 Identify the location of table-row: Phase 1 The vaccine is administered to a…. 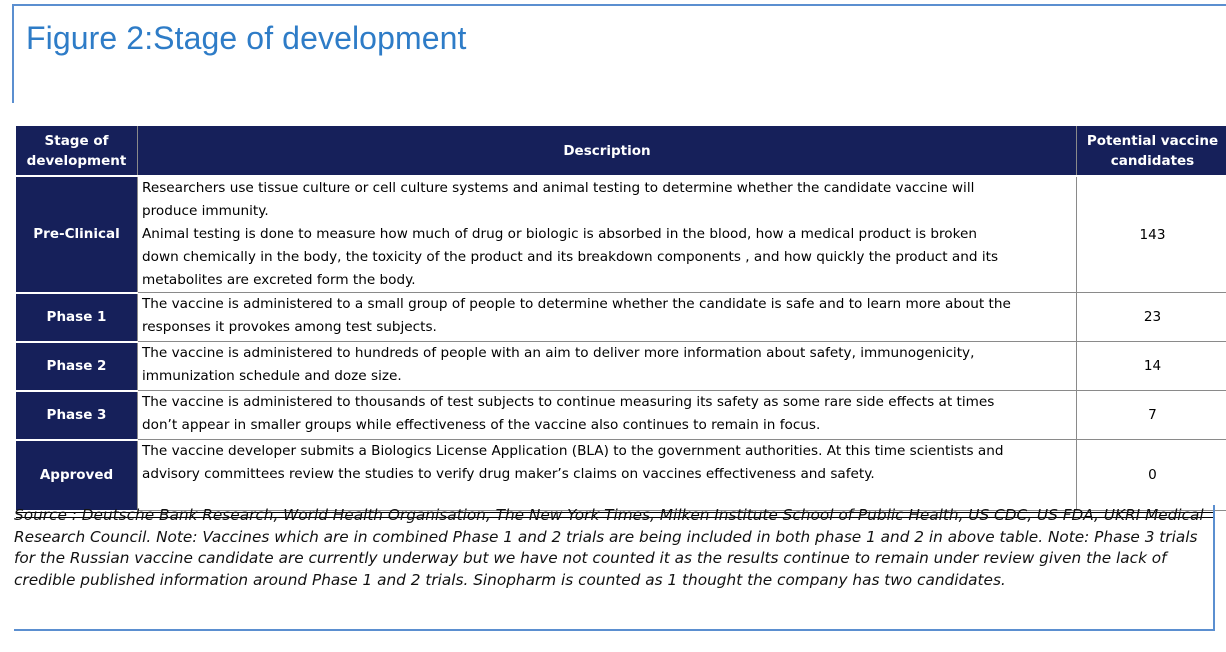
(621, 317).